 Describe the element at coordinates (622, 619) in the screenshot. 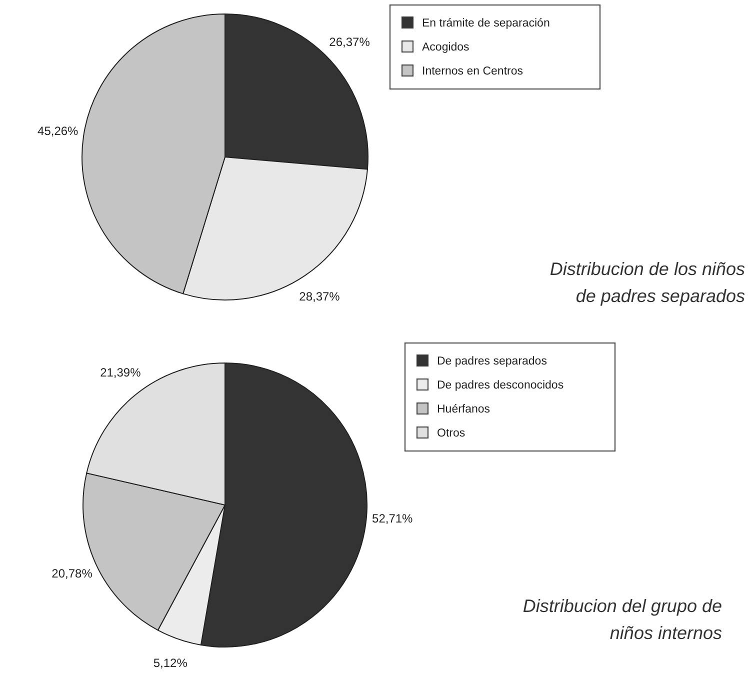

I see `text: Distribucion del grupo de niños internos` at that location.